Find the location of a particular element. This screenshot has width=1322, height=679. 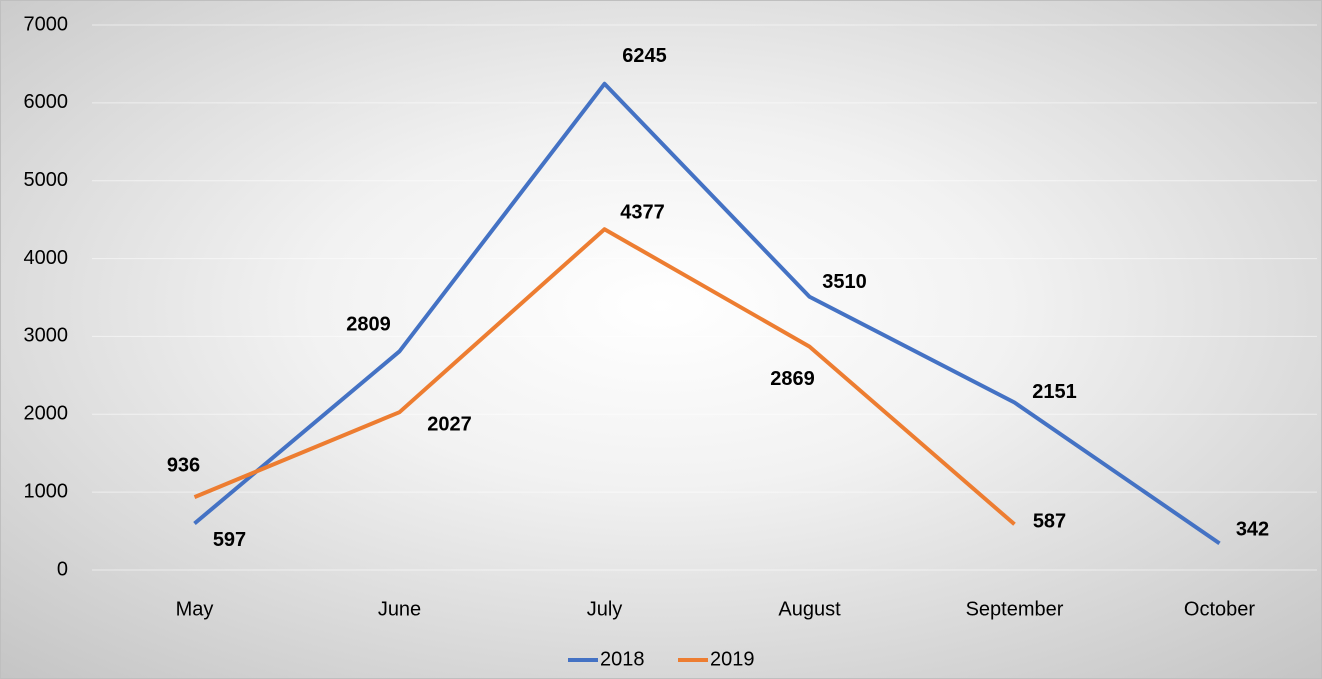

data-label: 2027 is located at coordinates (449, 424).